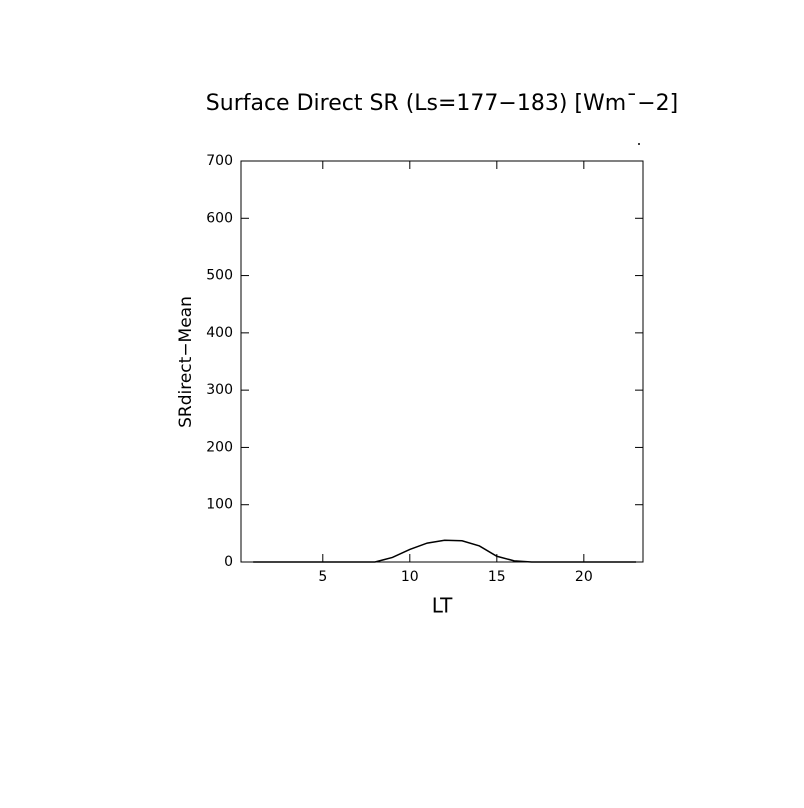  What do you see at coordinates (219, 333) in the screenshot?
I see `y-tick-label: 400` at bounding box center [219, 333].